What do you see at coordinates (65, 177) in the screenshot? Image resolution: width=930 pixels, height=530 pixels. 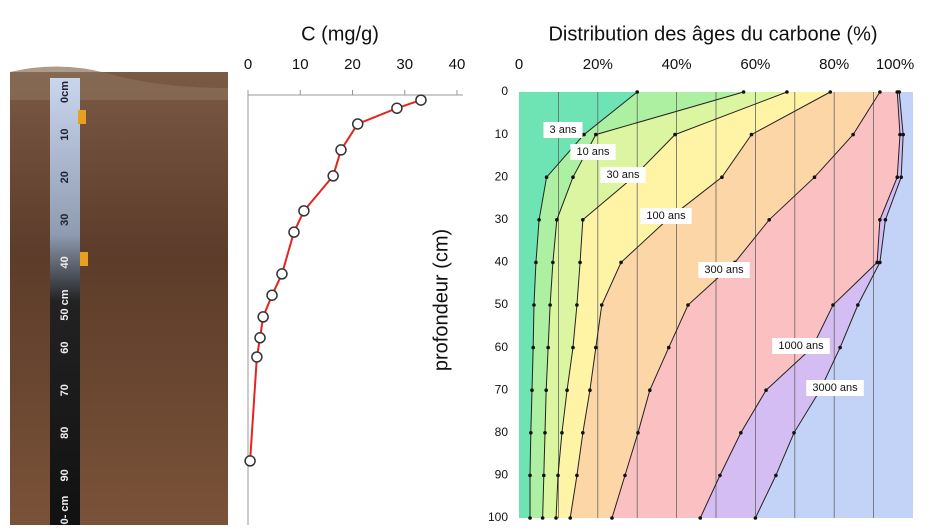 I see `ruler-label: 20` at bounding box center [65, 177].